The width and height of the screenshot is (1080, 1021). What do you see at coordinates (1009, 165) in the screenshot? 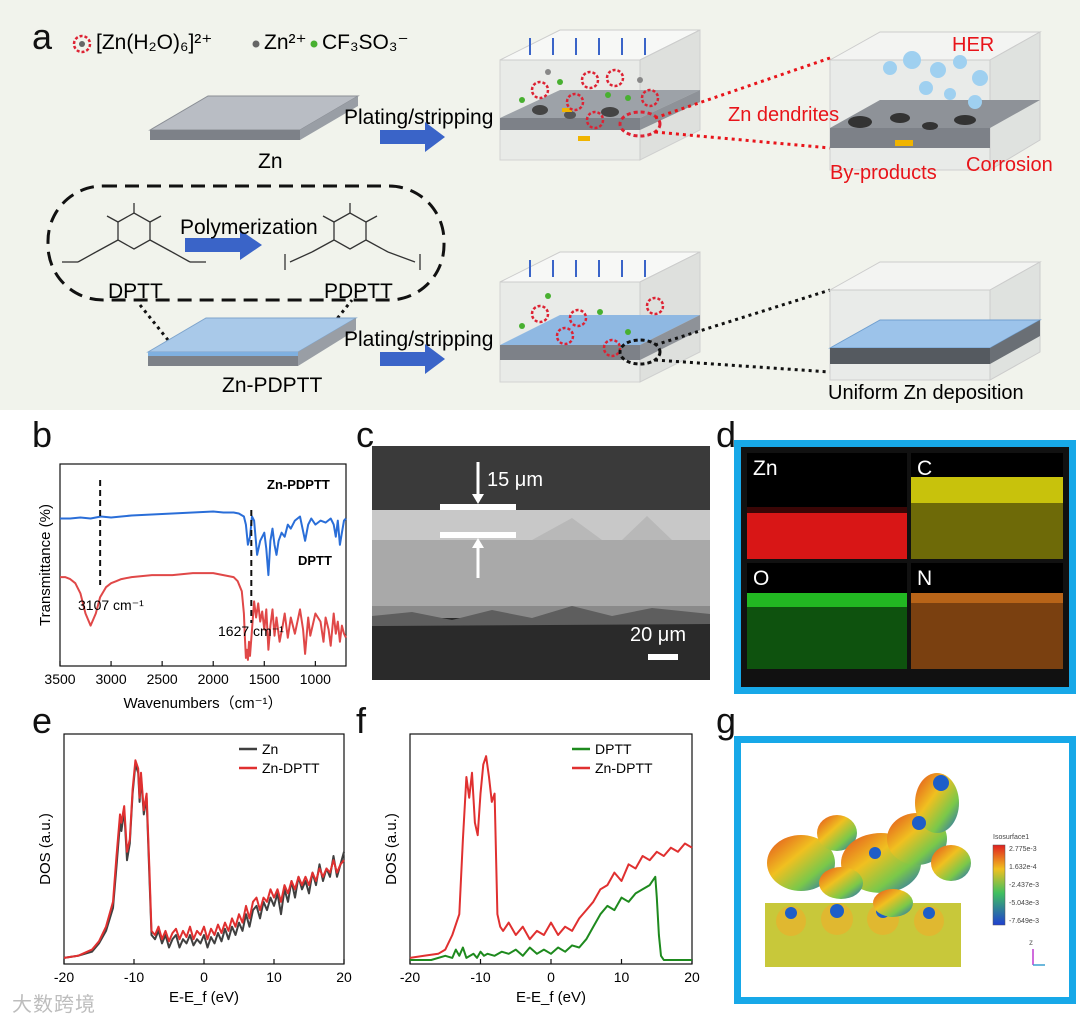
I see `corrosion-label: Corrosion` at bounding box center [1009, 165].